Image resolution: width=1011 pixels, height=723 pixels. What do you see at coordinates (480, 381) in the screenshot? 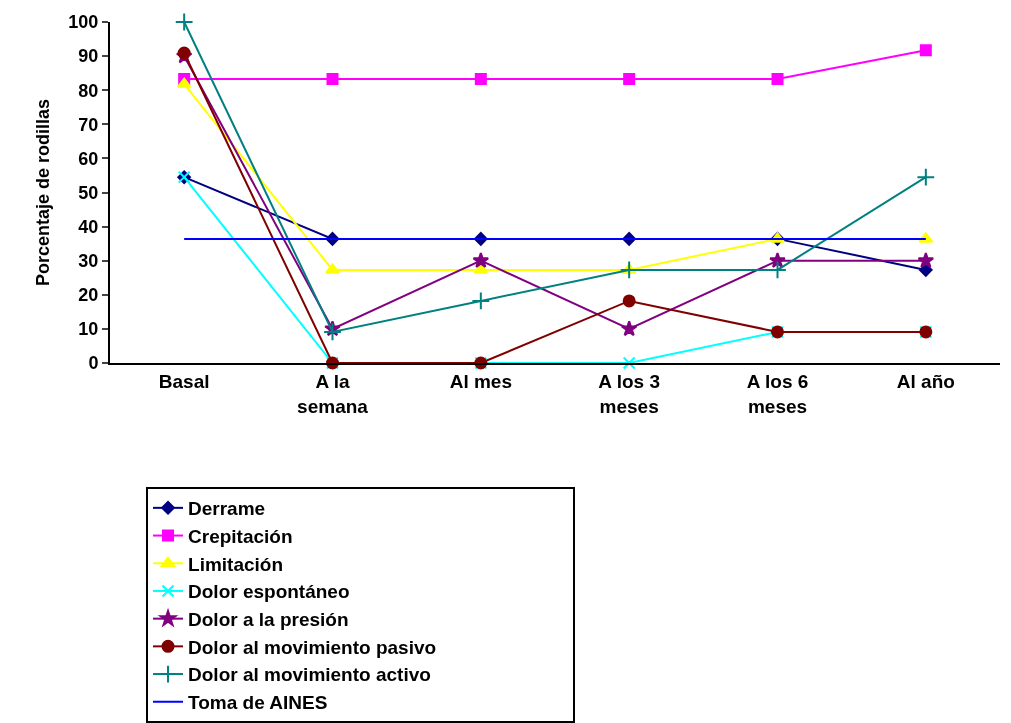
I see `x-tick-label: Al mes` at bounding box center [480, 381].